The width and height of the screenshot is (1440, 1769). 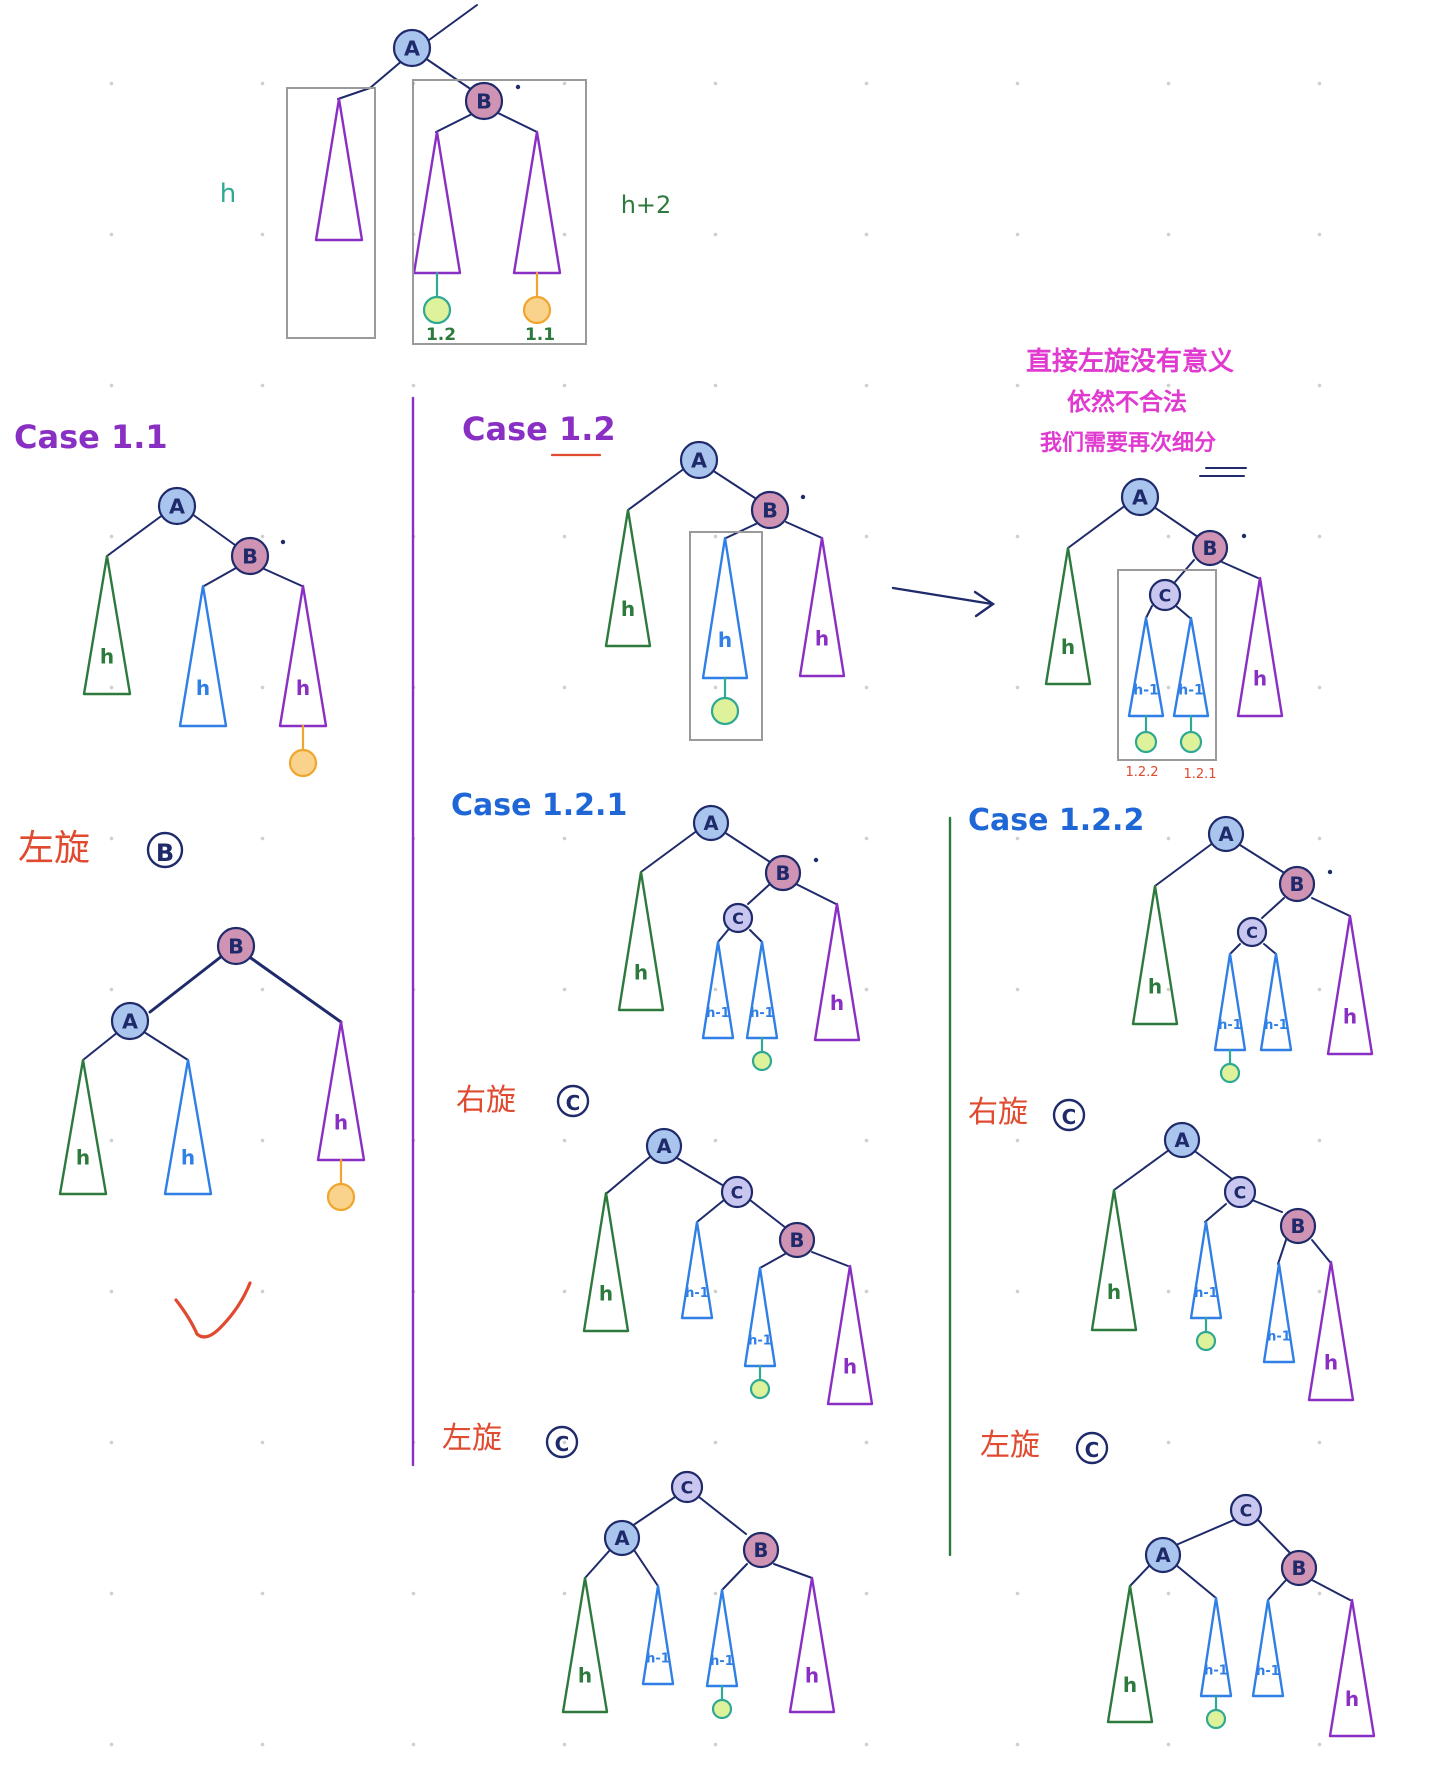 What do you see at coordinates (646, 205) in the screenshot?
I see `right-height-label: h+2` at bounding box center [646, 205].